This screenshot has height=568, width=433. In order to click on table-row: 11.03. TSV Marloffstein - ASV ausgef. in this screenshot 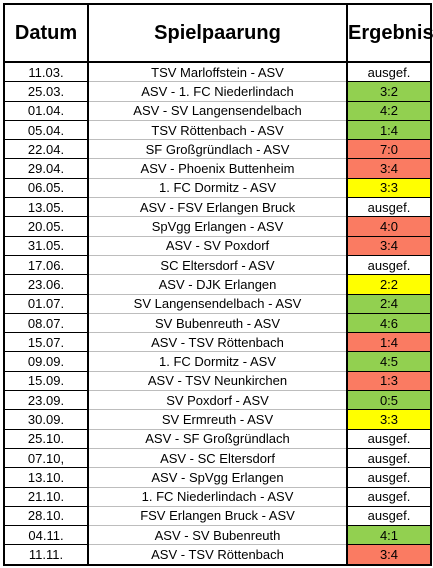, I will do `click(217, 72)`.